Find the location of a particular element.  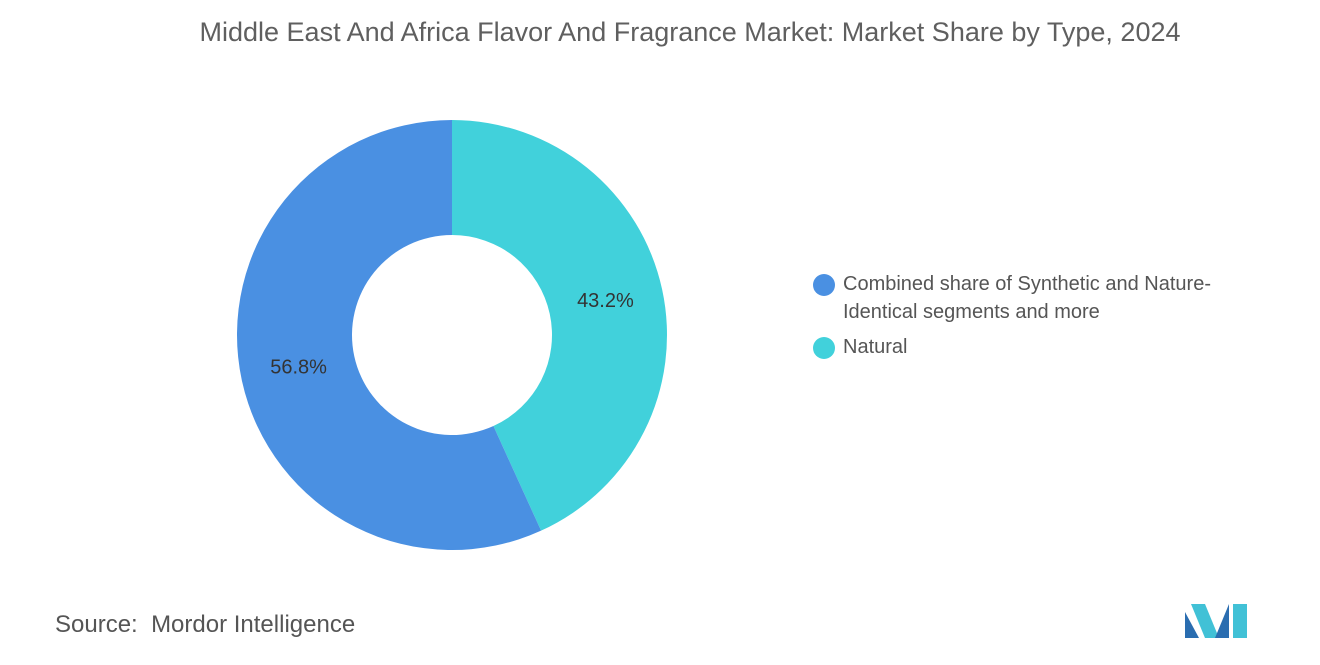

source: Source: Mordor Intelligence is located at coordinates (205, 625).